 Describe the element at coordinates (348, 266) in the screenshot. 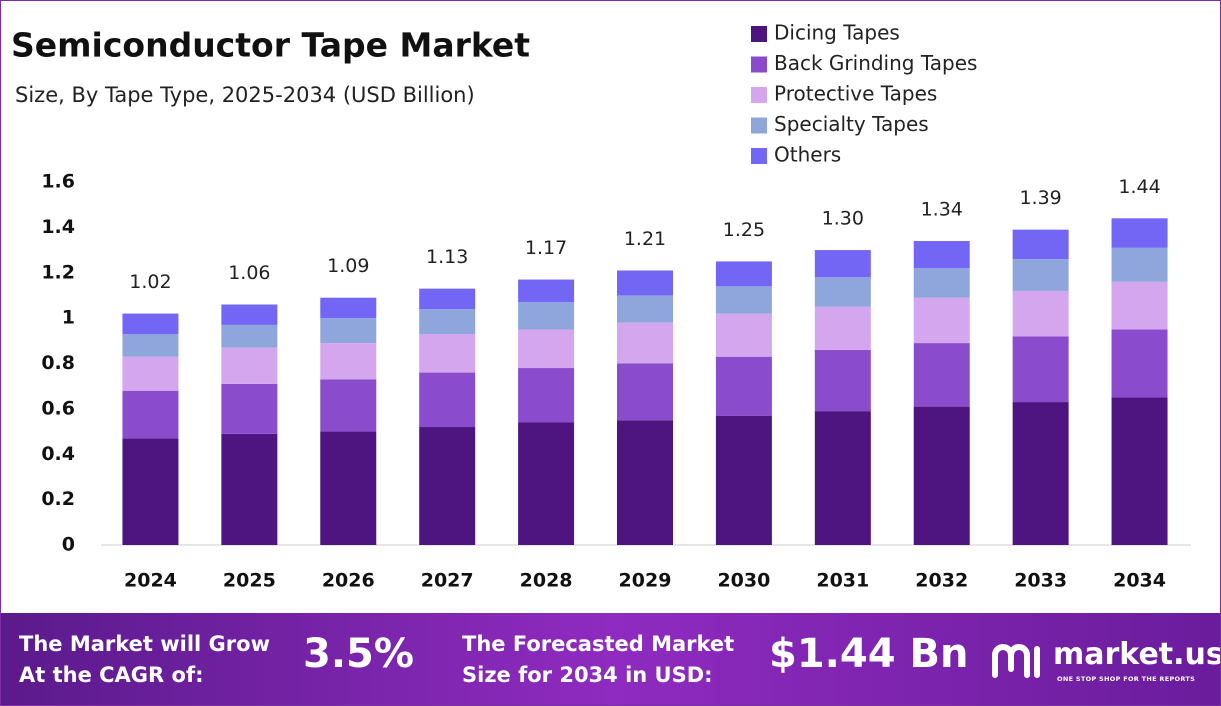

I see `total-label: 1.09` at that location.